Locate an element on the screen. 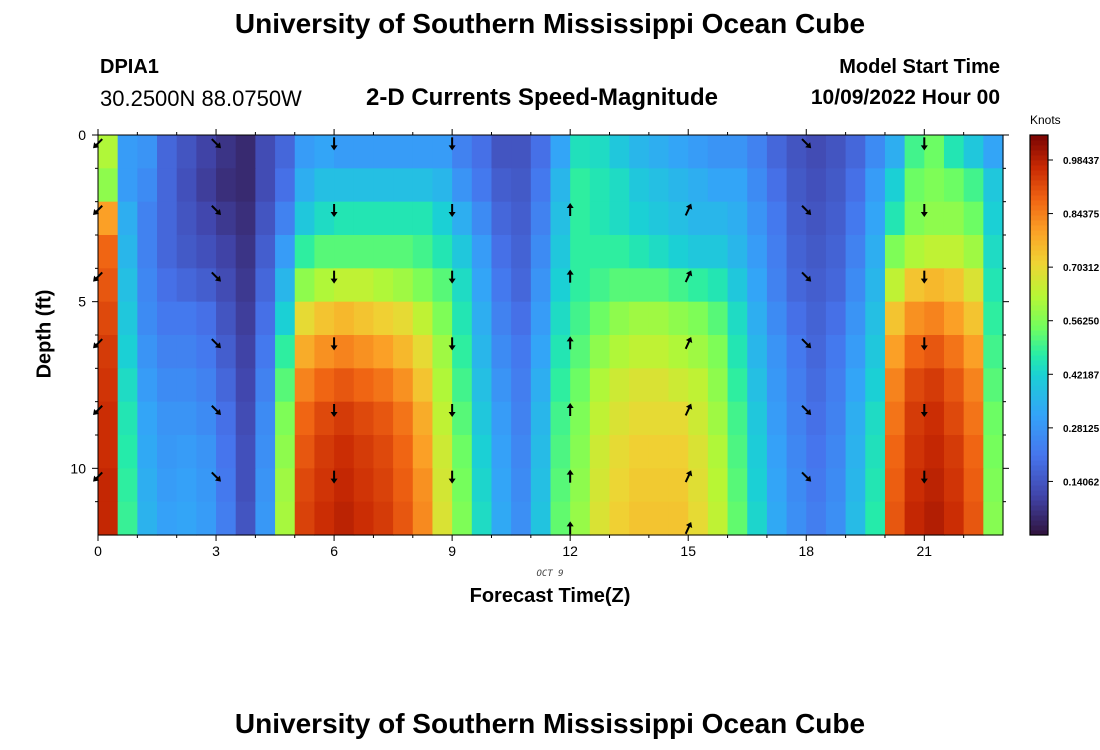 This screenshot has width=1100, height=750. y-tick-label: 10 is located at coordinates (78, 468).